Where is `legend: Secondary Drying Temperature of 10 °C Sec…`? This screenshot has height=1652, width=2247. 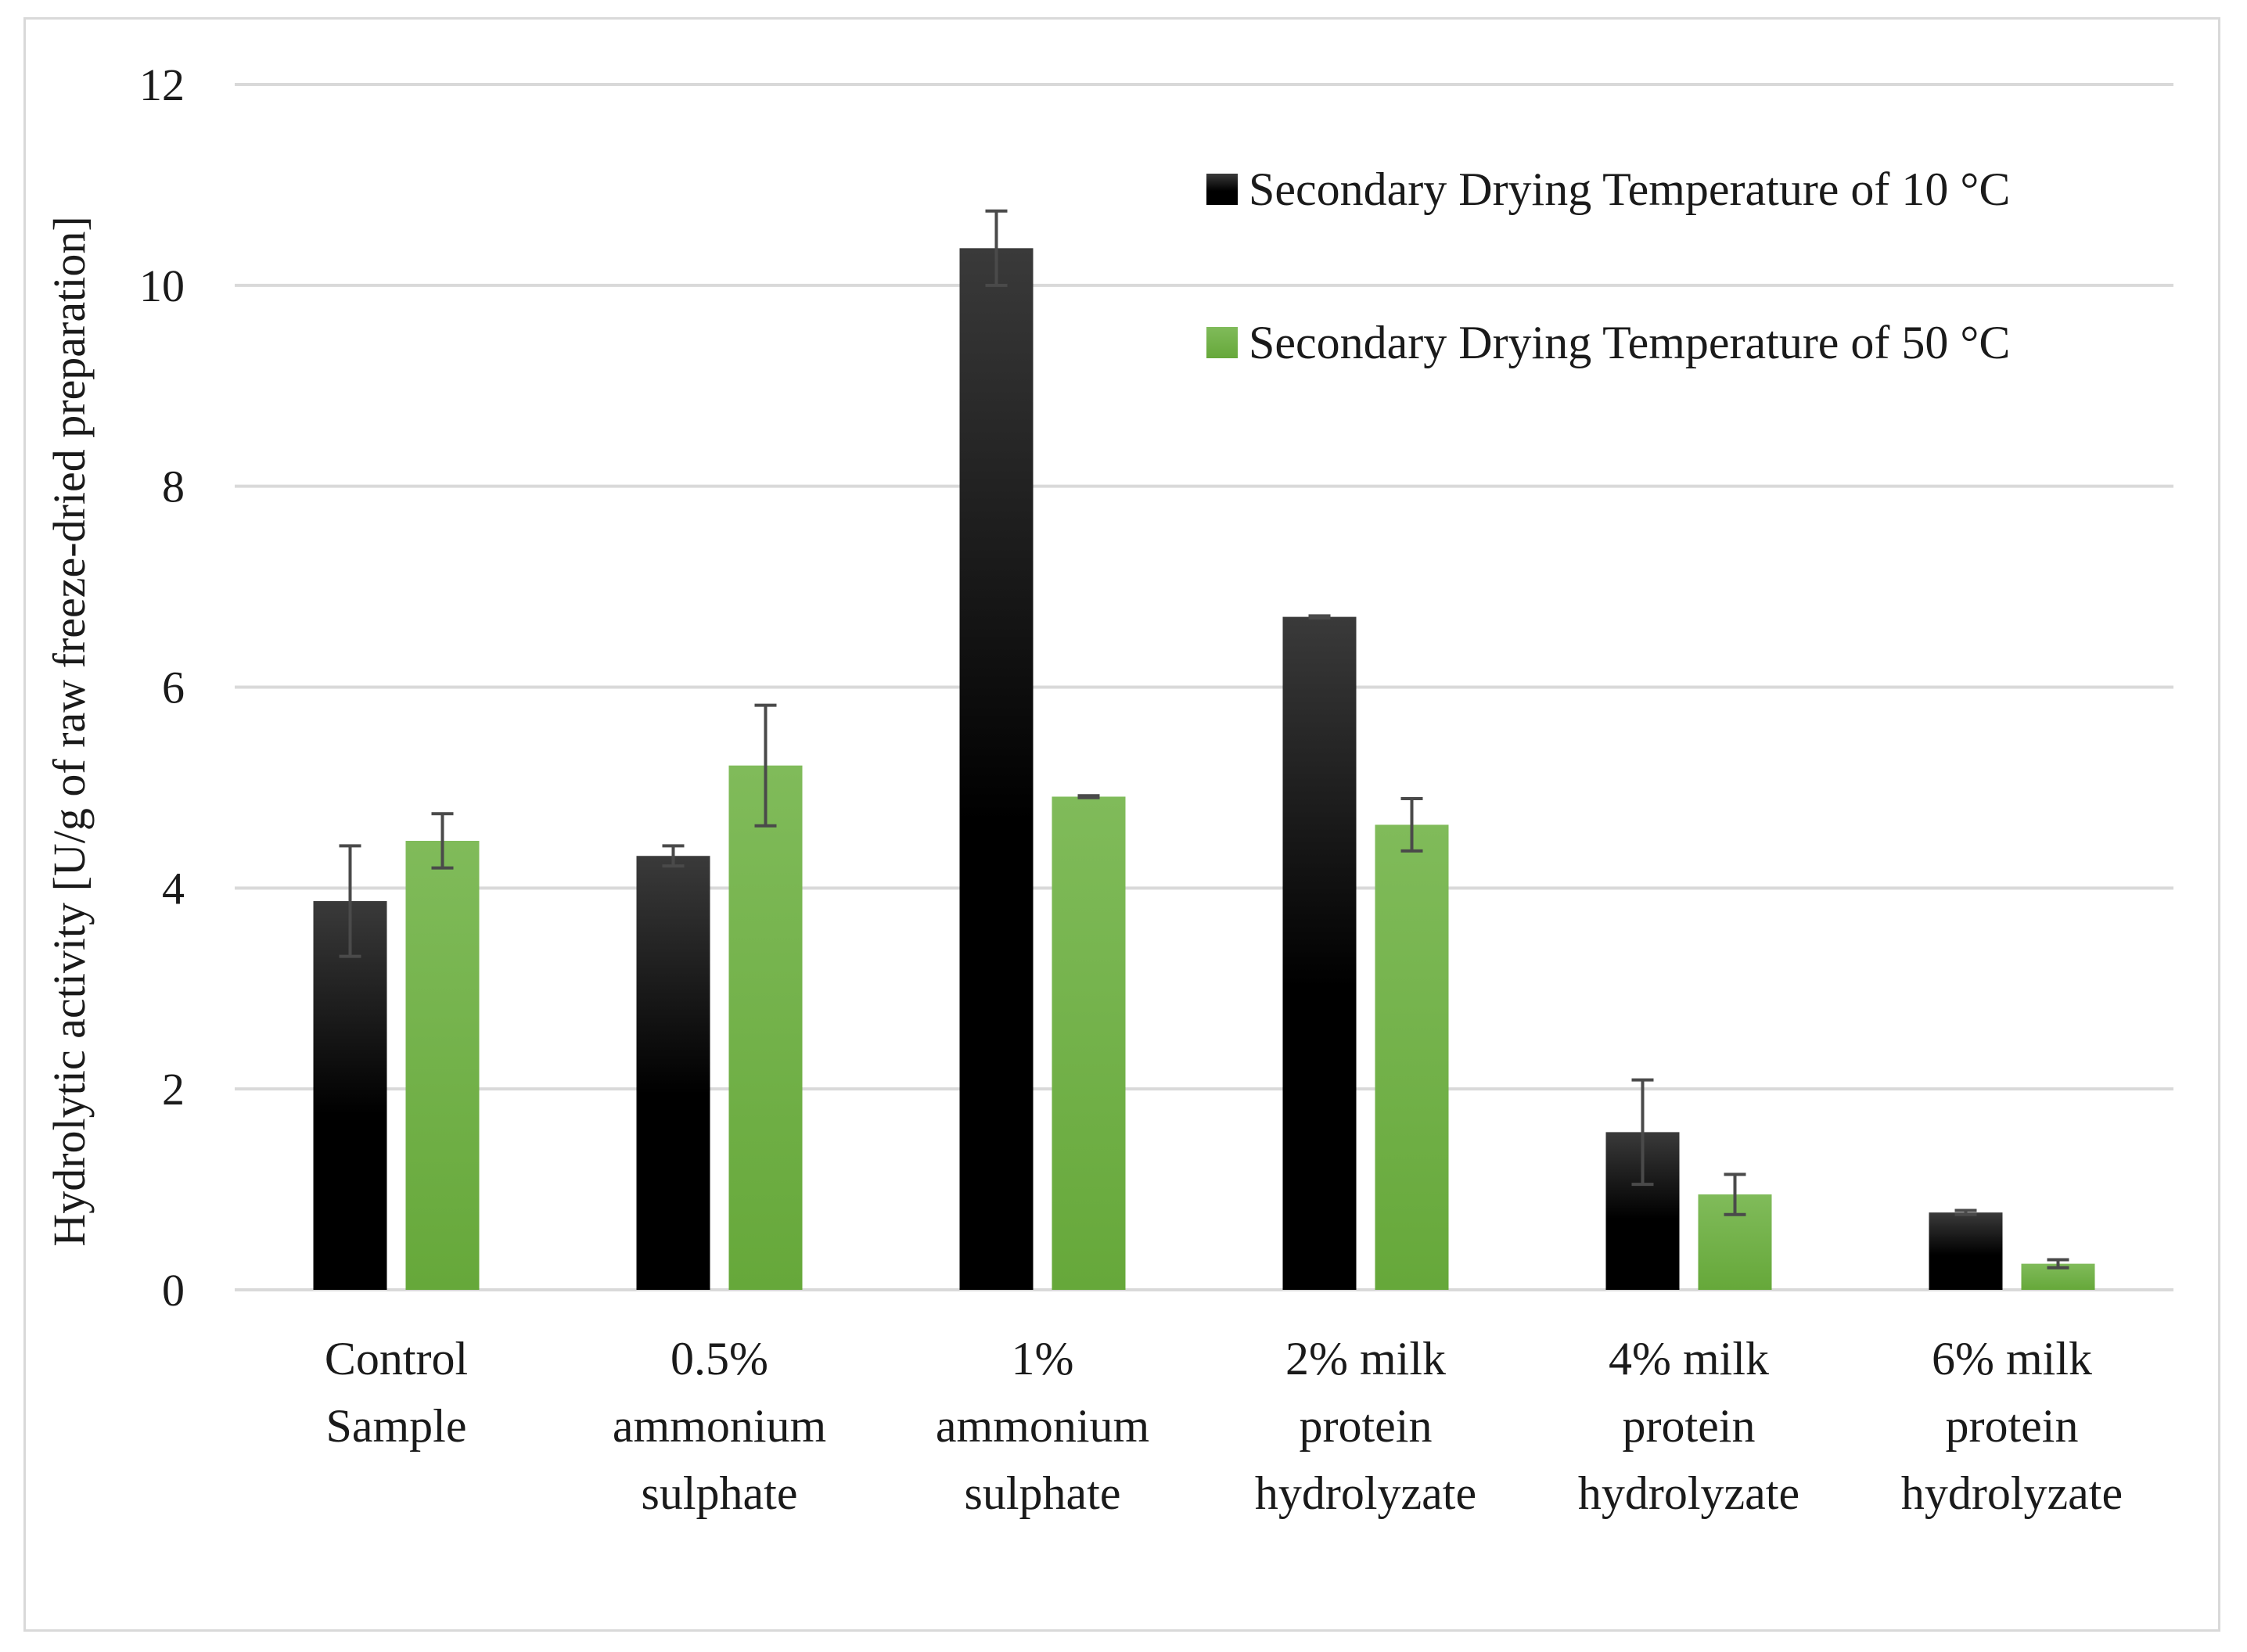 legend: Secondary Drying Temperature of 10 °C Sec… is located at coordinates (1608, 265).